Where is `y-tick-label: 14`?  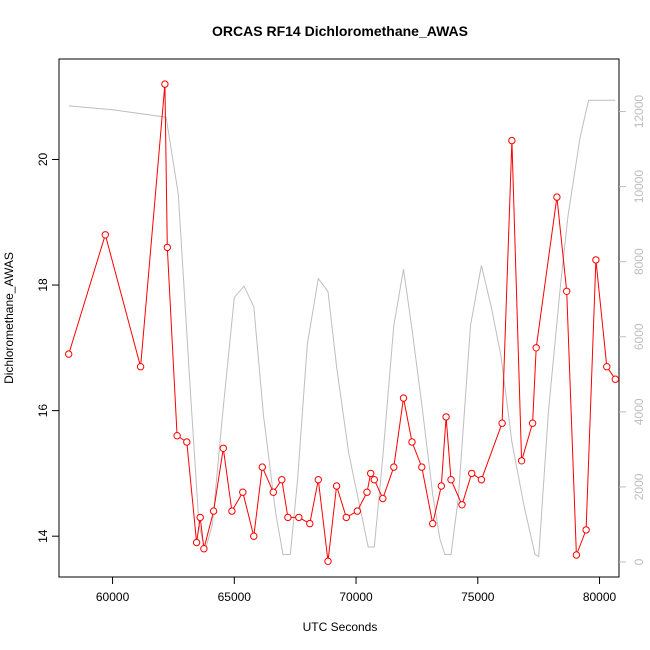
y-tick-label: 14 is located at coordinates (43, 536).